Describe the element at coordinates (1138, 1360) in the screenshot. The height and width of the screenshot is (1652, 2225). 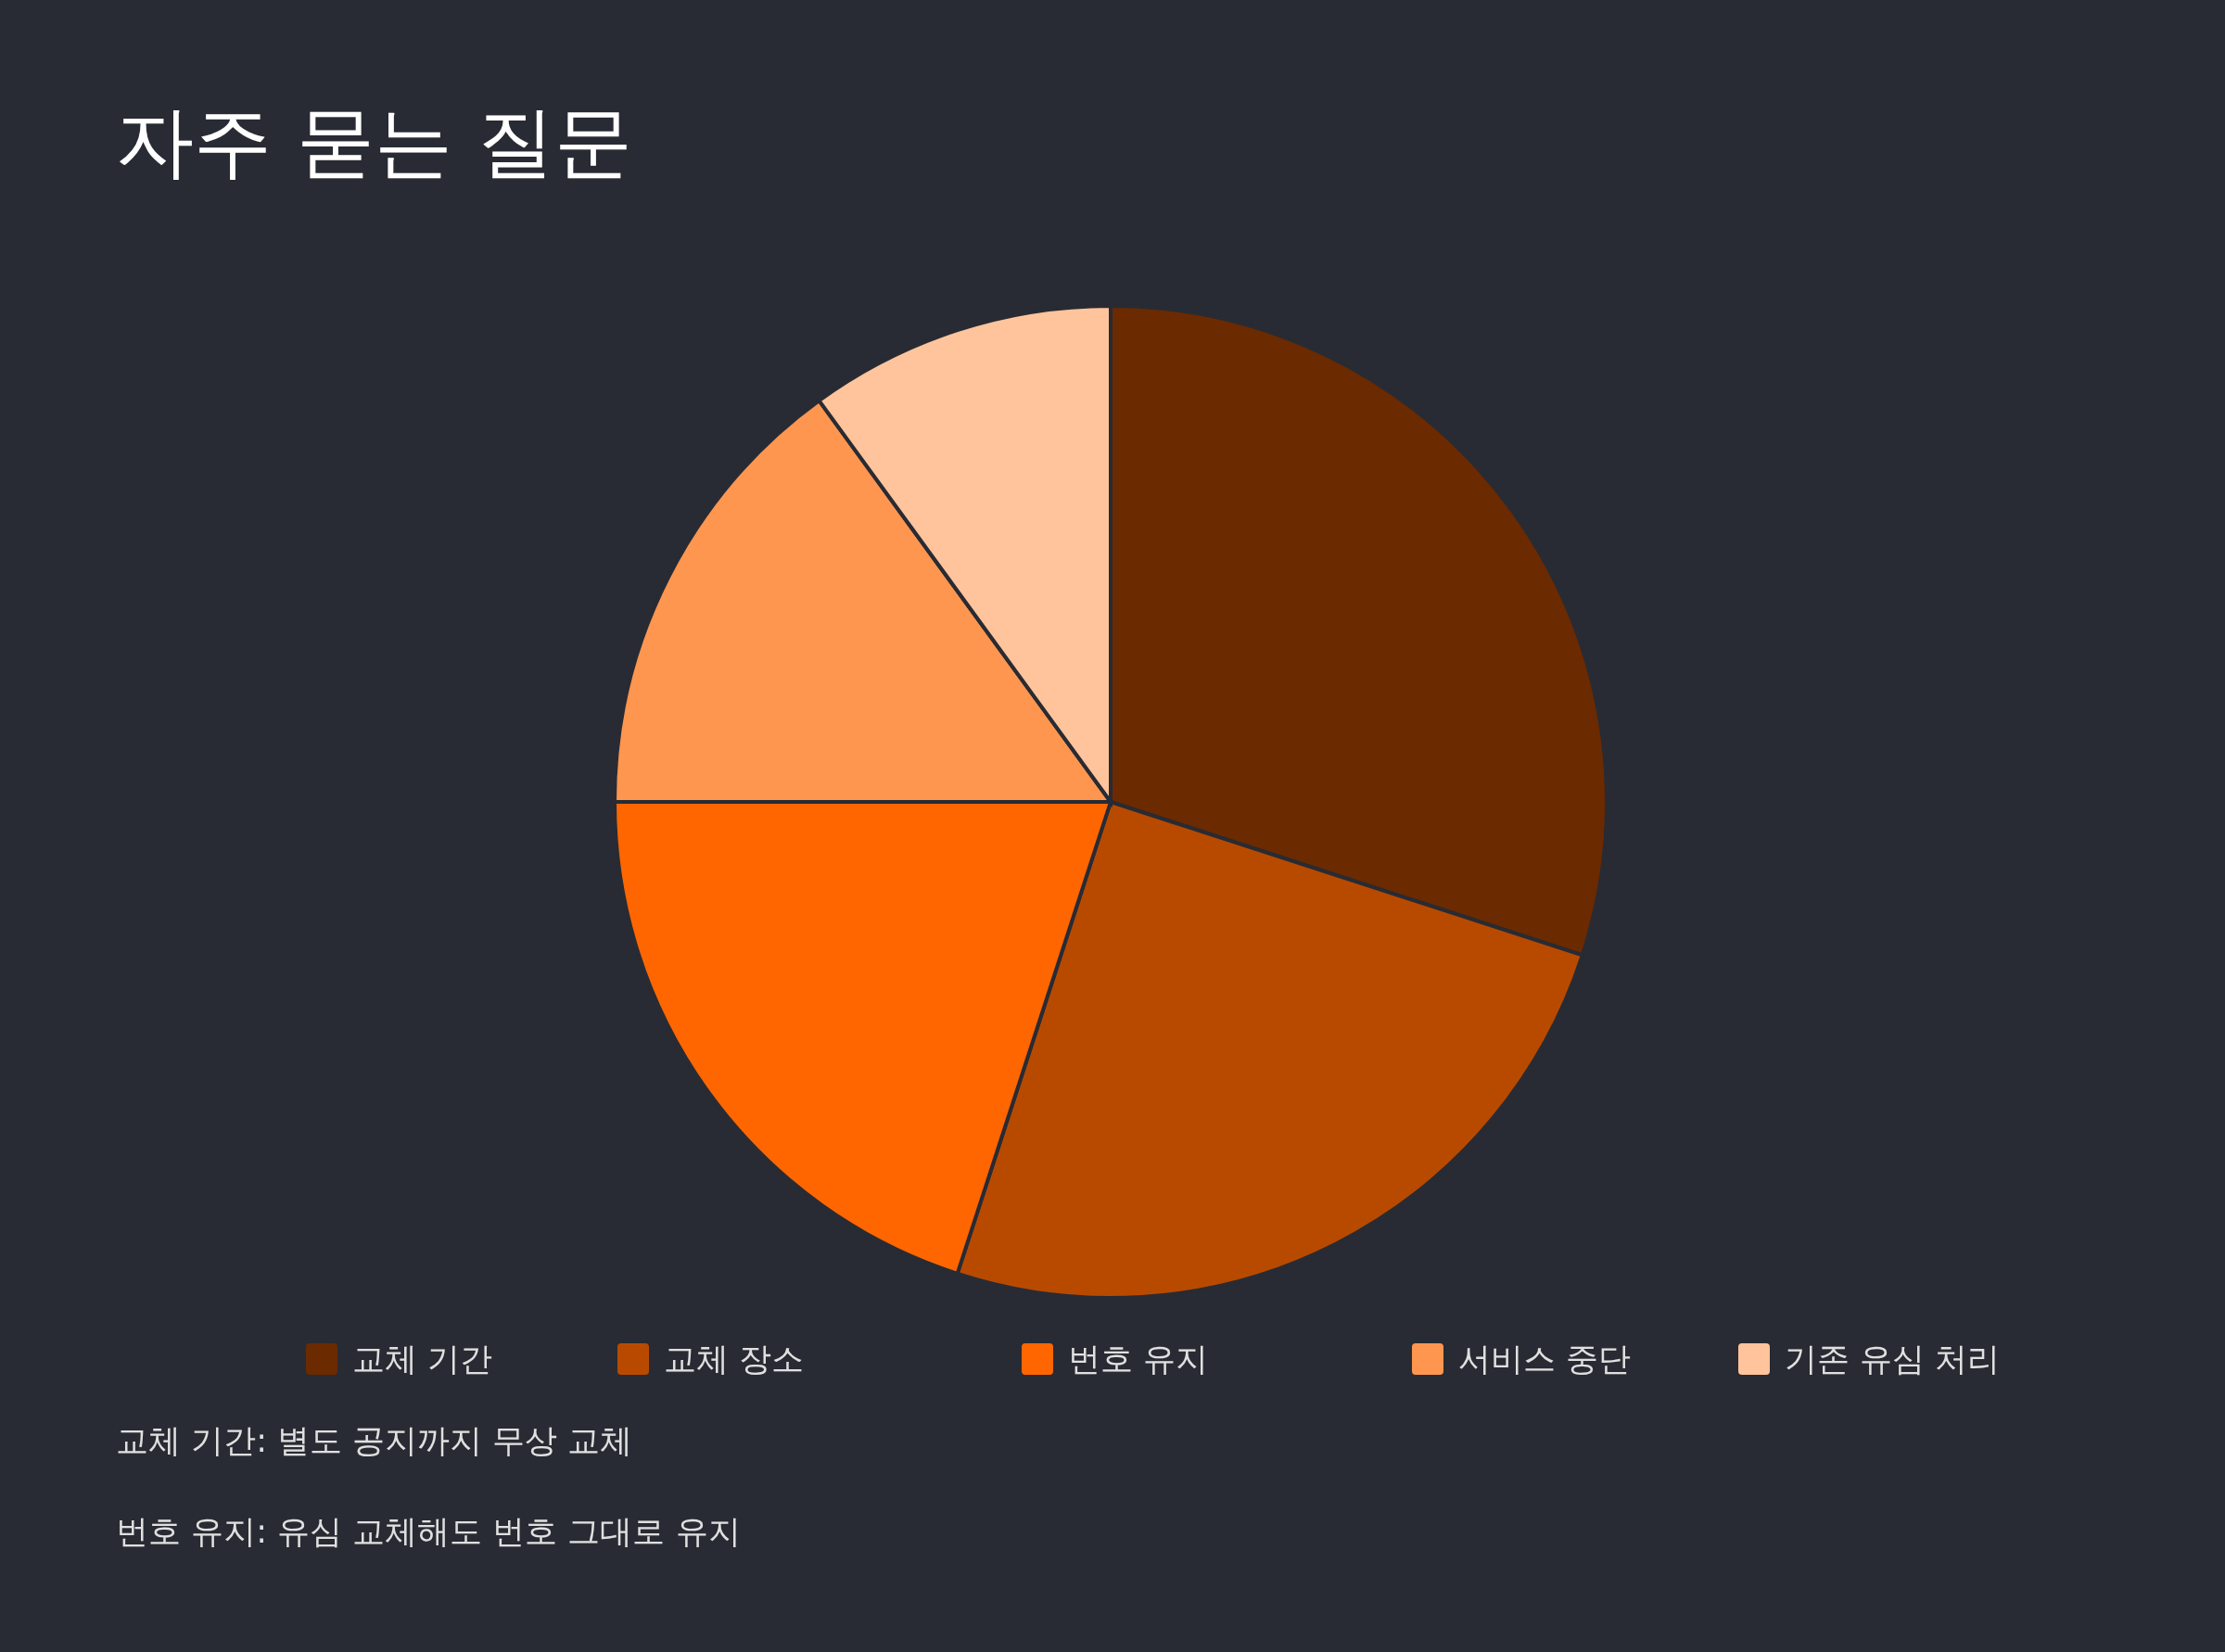
I see `legend-label: 번호 유지` at that location.